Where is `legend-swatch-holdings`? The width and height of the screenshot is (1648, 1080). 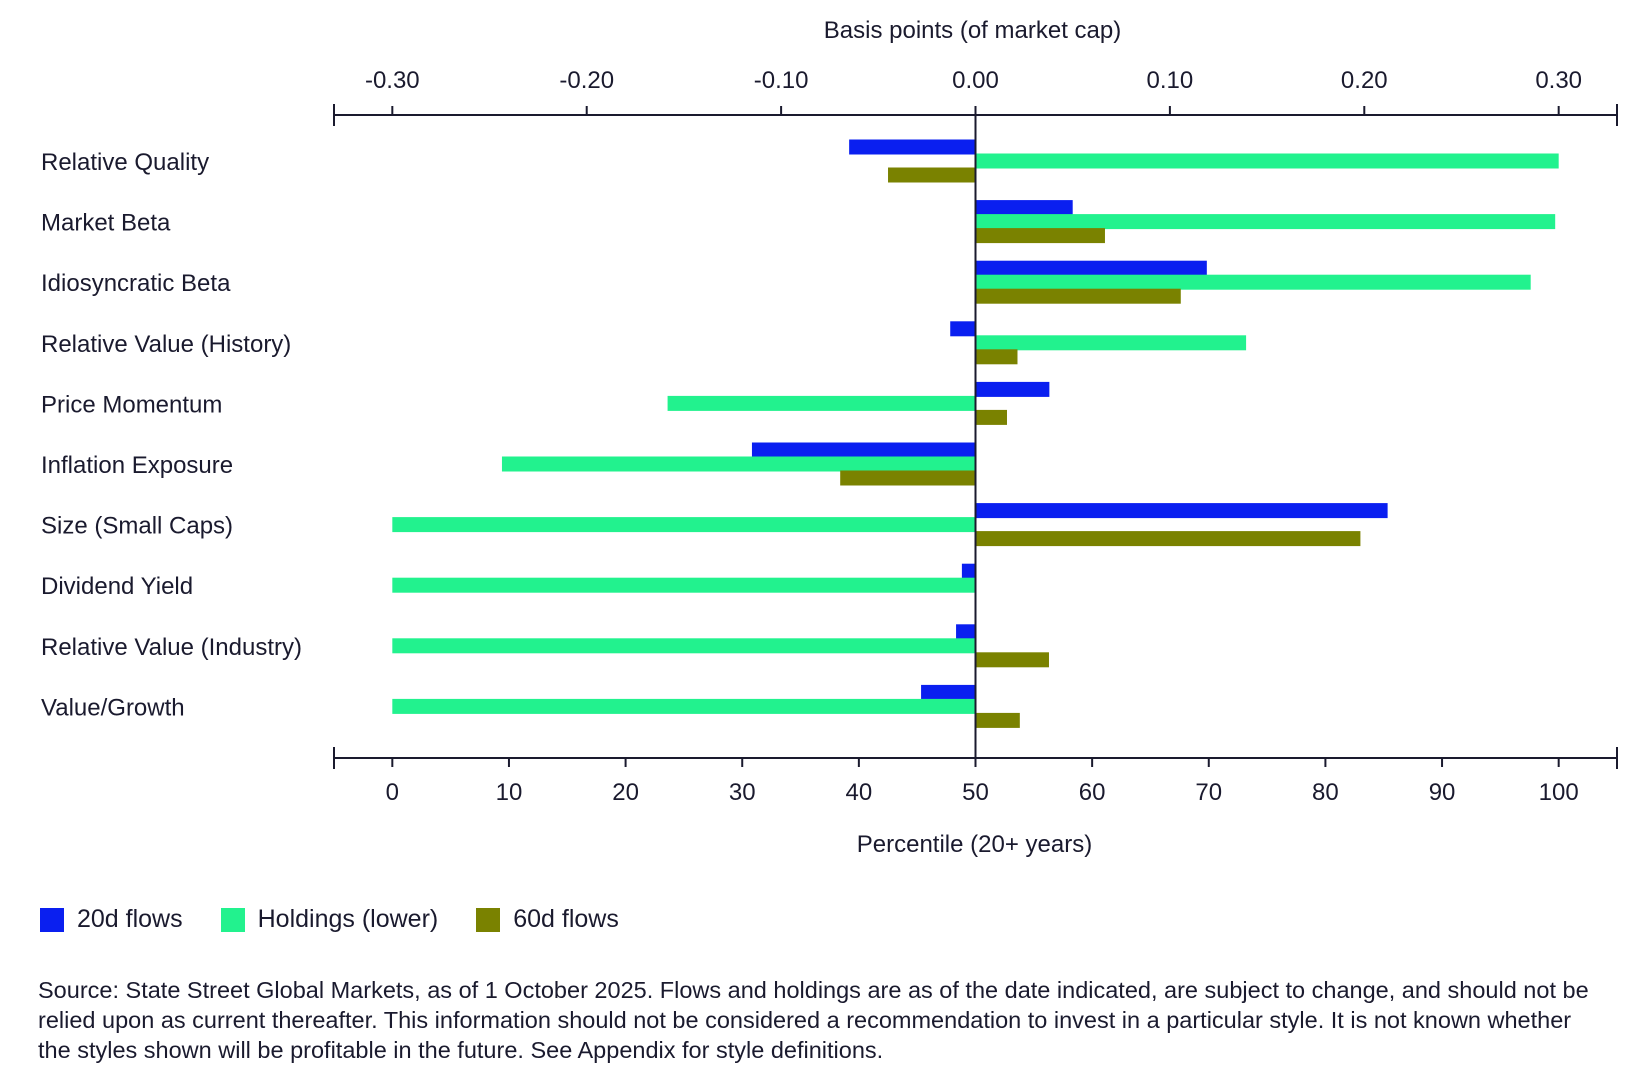 legend-swatch-holdings is located at coordinates (232, 919).